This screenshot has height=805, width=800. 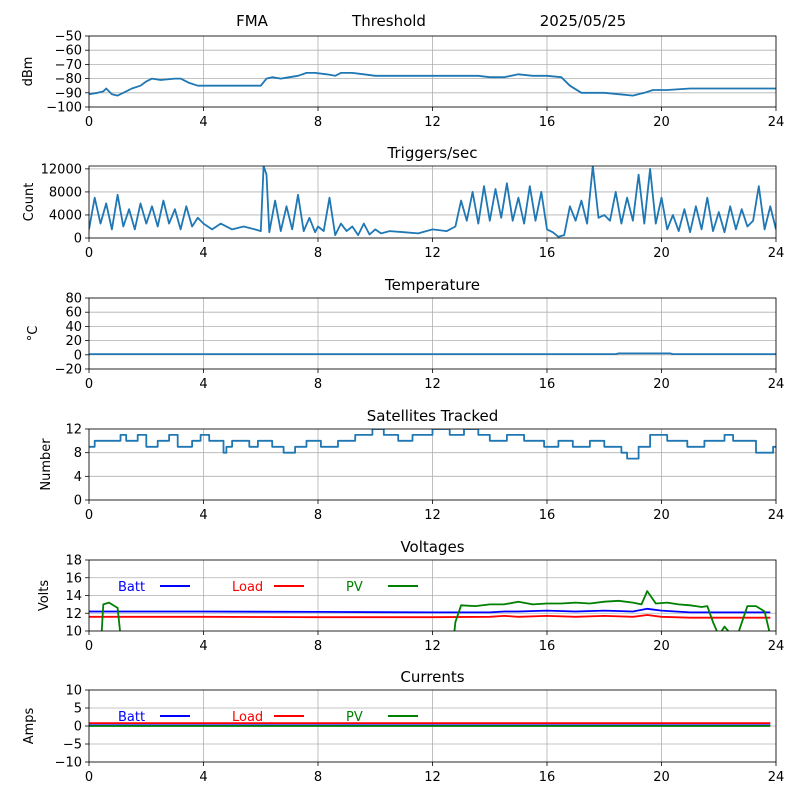 What do you see at coordinates (432, 416) in the screenshot?
I see `panel-title: Satellites Tracked` at bounding box center [432, 416].